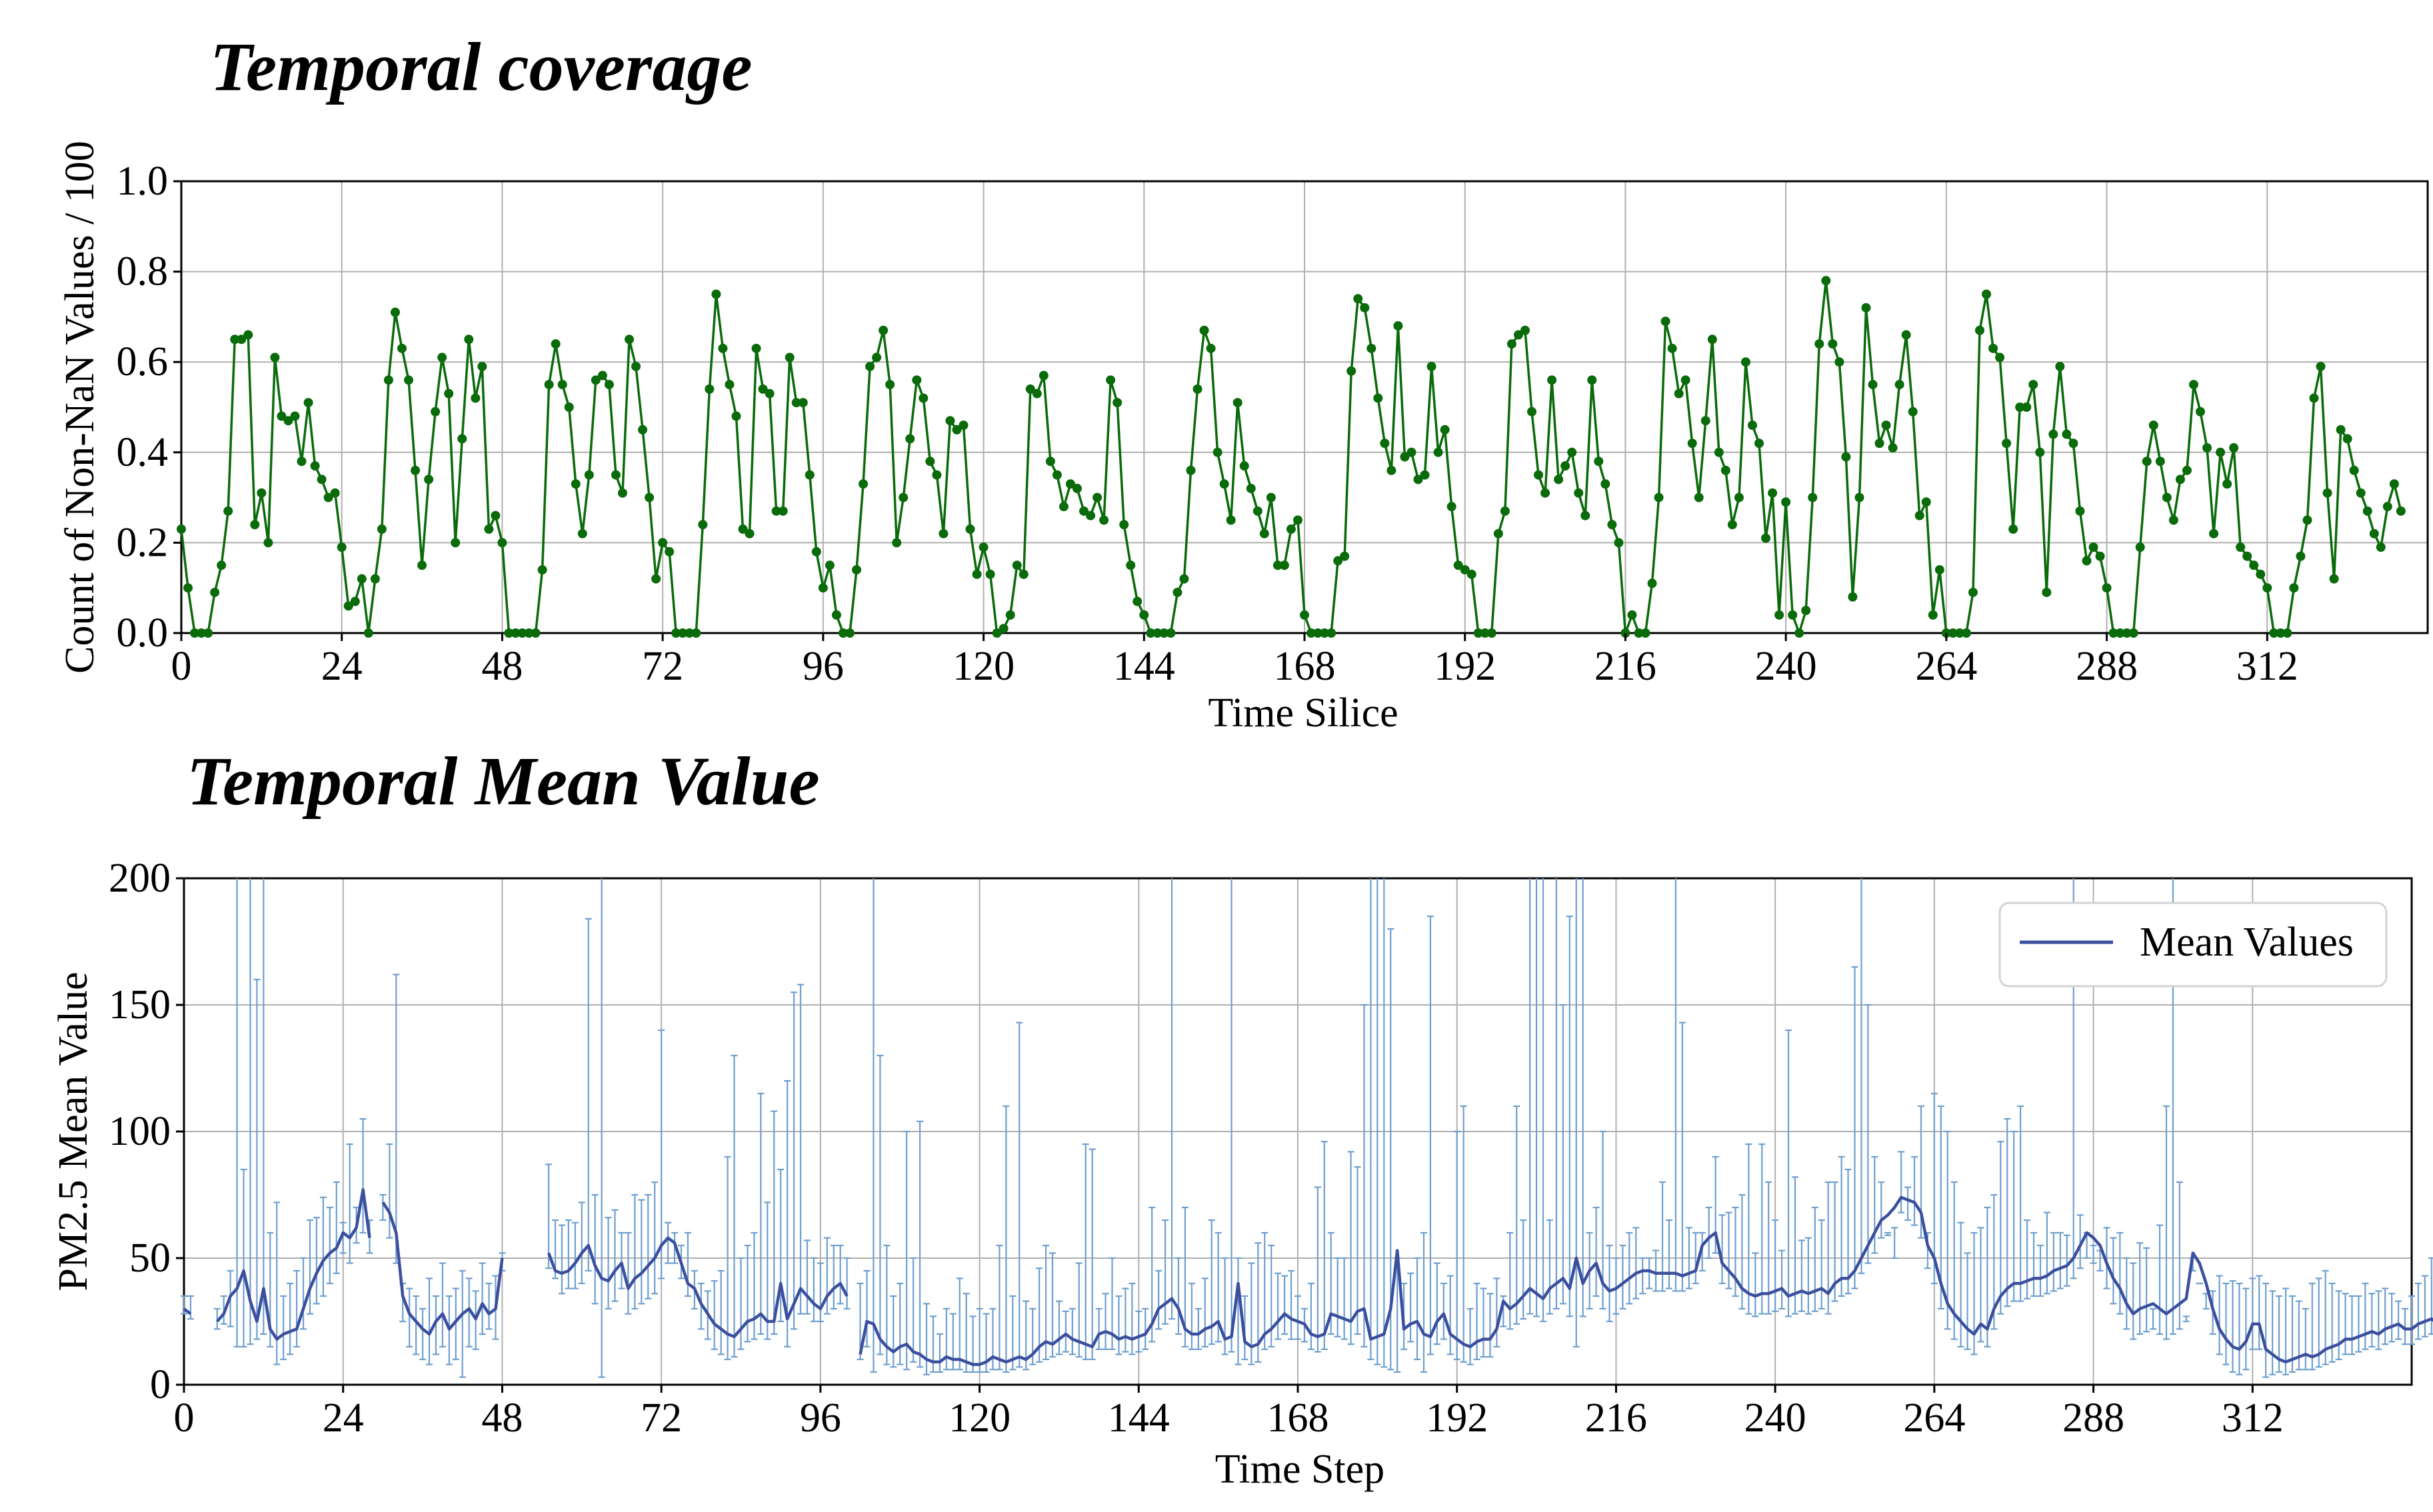  I want to click on coverage-title: Temporal coverage, so click(481, 67).